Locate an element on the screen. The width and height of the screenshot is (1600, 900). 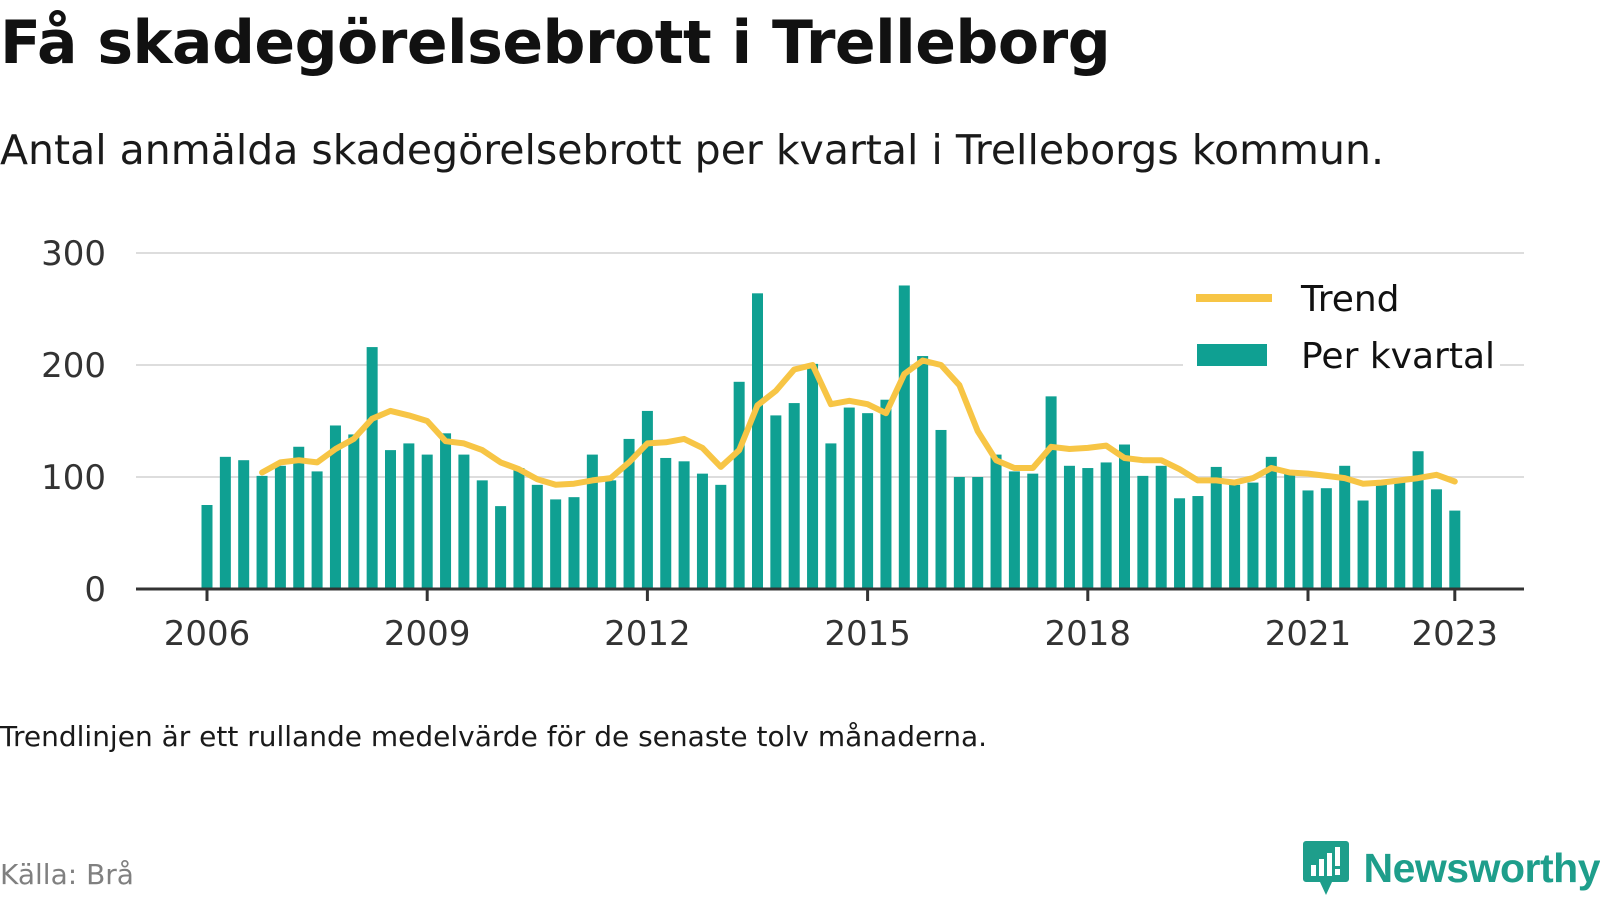
x-tick-label: 2009 is located at coordinates (427, 634).